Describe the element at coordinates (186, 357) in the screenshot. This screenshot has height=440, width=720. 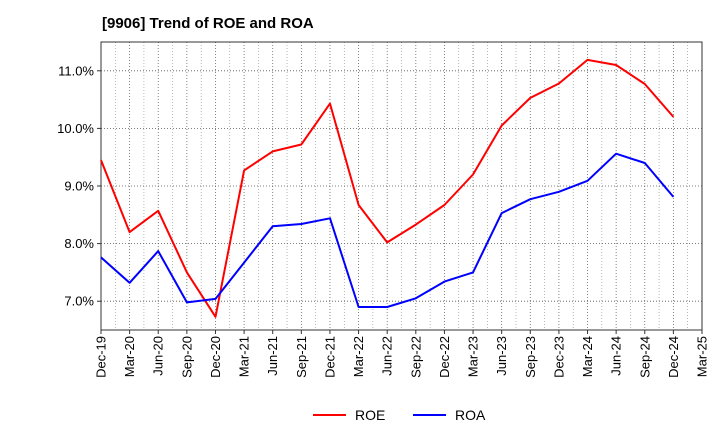
I see `x-tick-label: Sep-20` at that location.